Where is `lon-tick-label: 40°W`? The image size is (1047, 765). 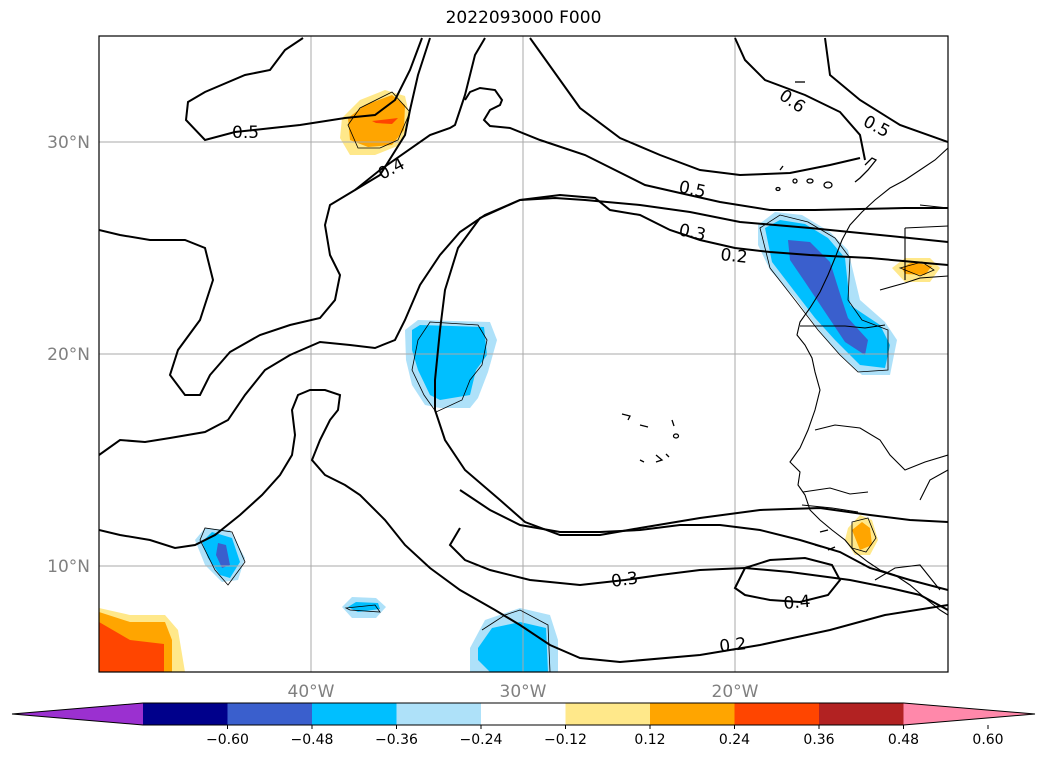 lon-tick-label: 40°W is located at coordinates (311, 692).